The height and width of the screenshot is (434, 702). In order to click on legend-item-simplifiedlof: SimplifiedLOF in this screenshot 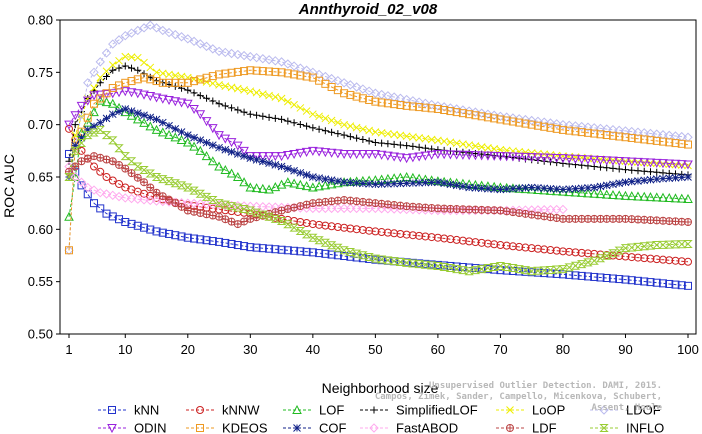, I will do `click(419, 410)`.